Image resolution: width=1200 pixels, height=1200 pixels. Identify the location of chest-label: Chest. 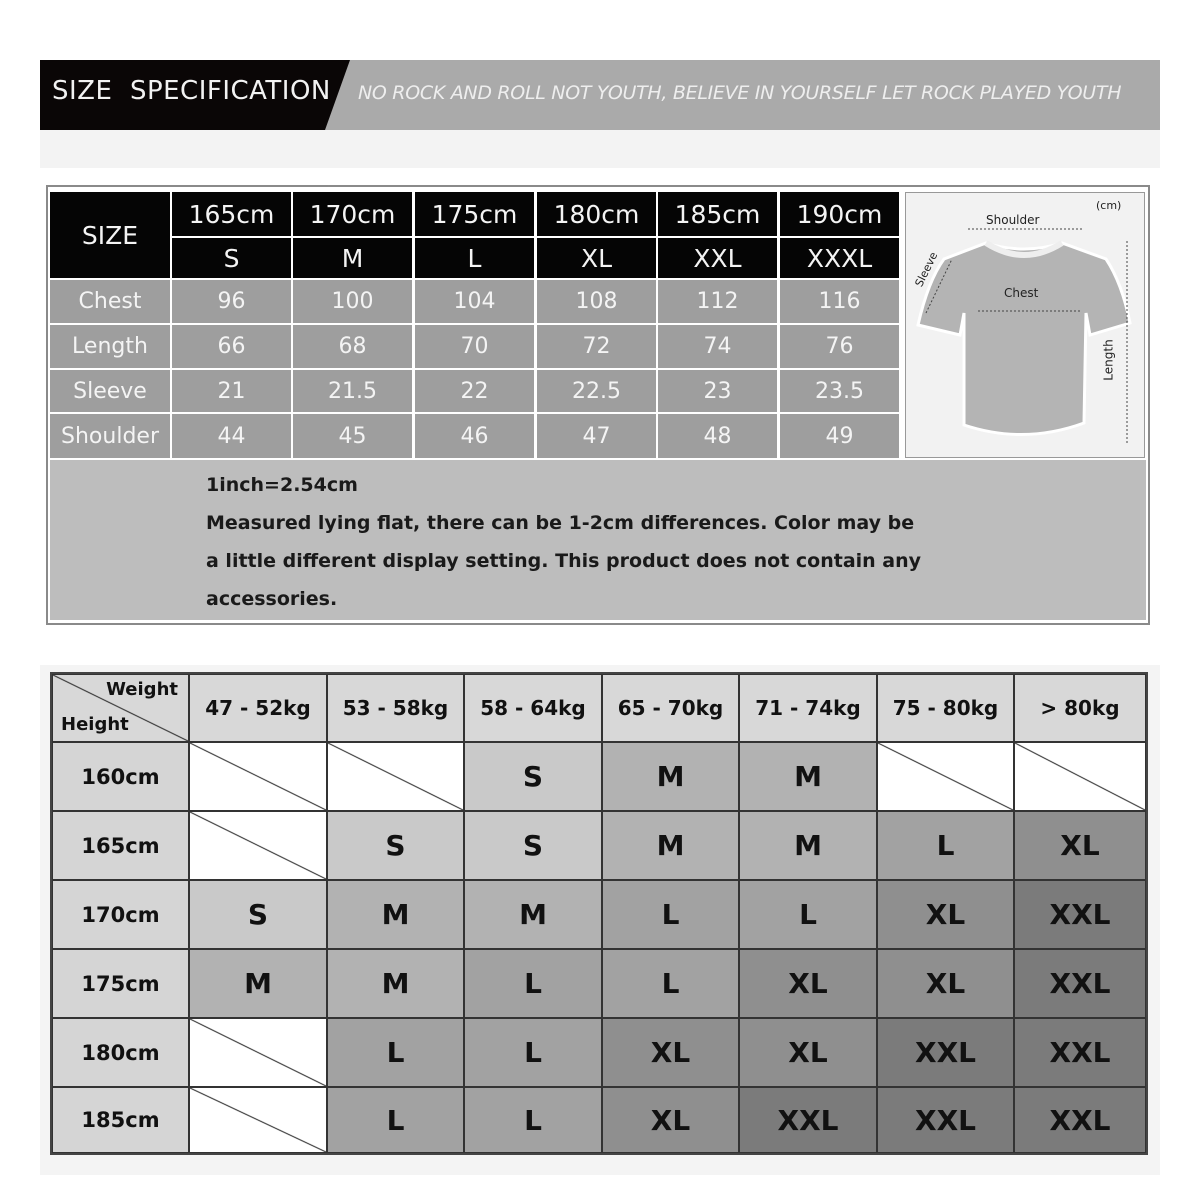
(1021, 293).